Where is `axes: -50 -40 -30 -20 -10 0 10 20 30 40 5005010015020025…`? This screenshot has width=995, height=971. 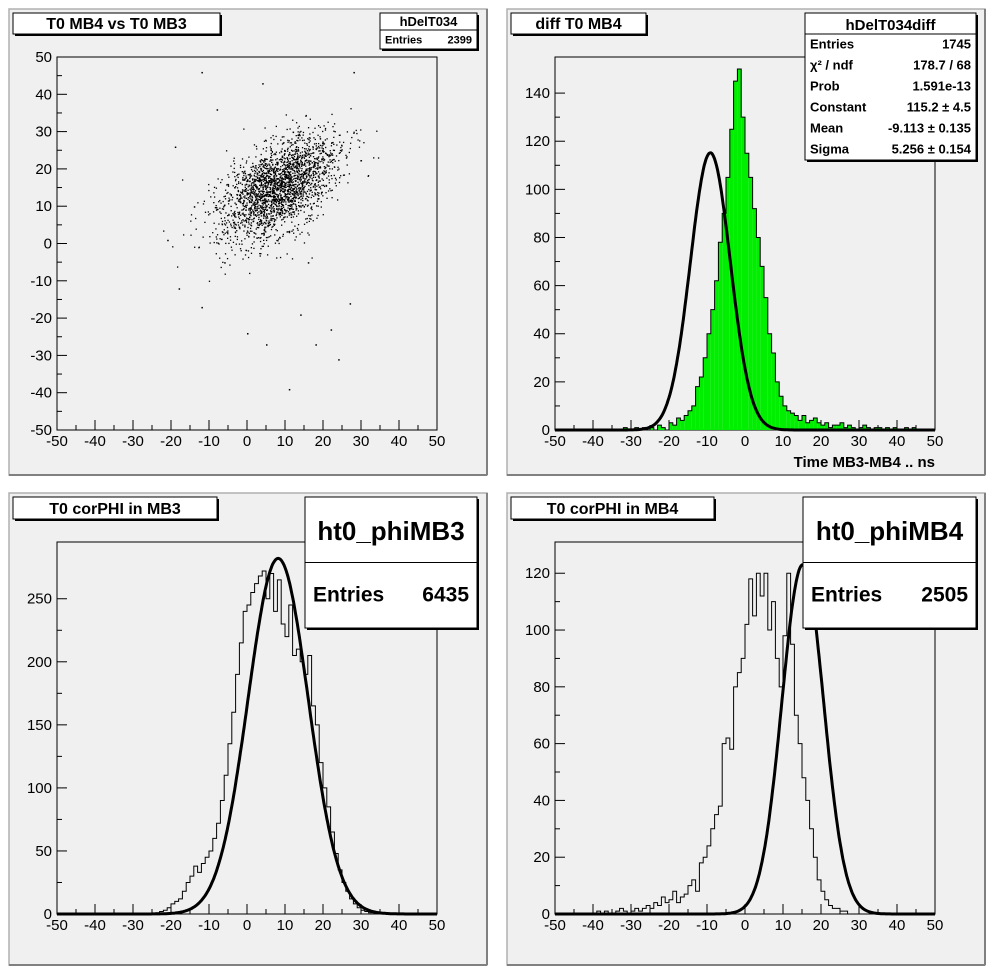 axes: -50 -40 -30 -20 -10 0 10 20 30 40 5005010015020025… is located at coordinates (236, 762).